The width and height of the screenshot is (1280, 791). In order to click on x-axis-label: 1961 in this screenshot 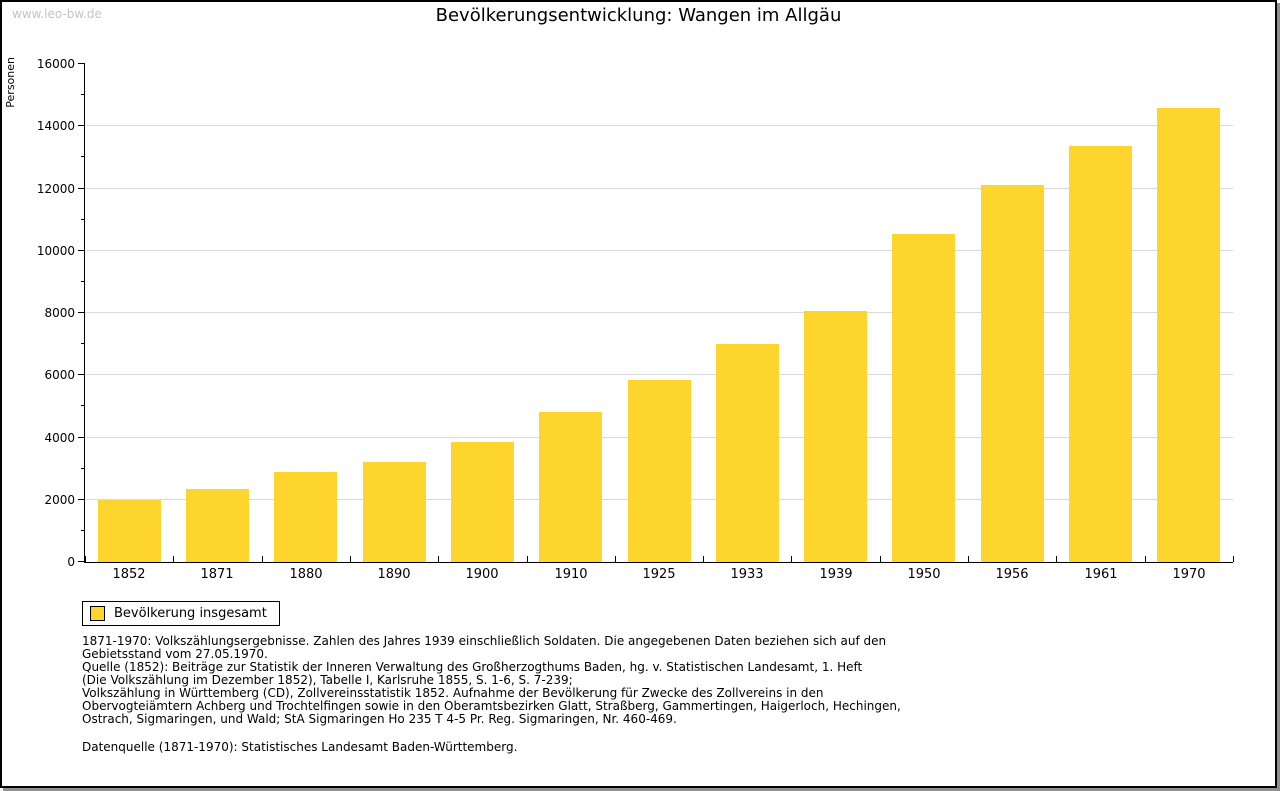, I will do `click(1101, 574)`.